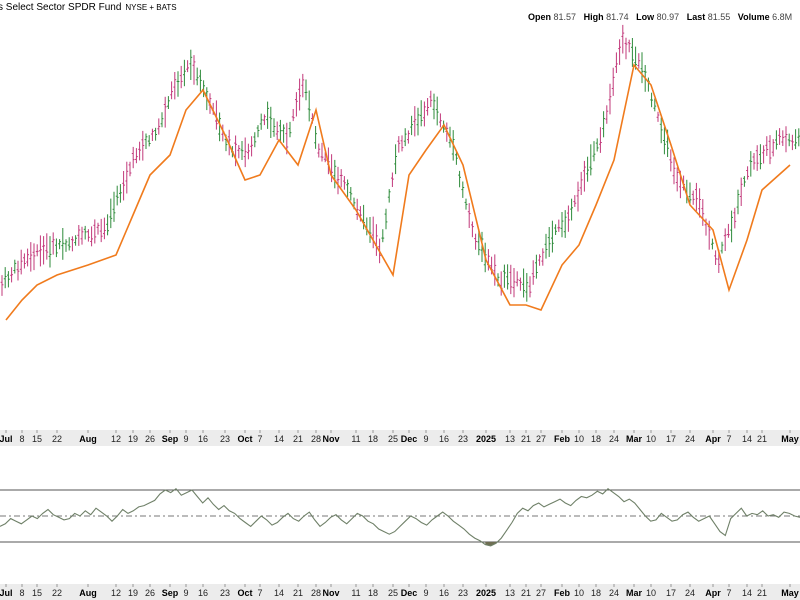  I want to click on date-axis-lower-bg, so click(400, 592).